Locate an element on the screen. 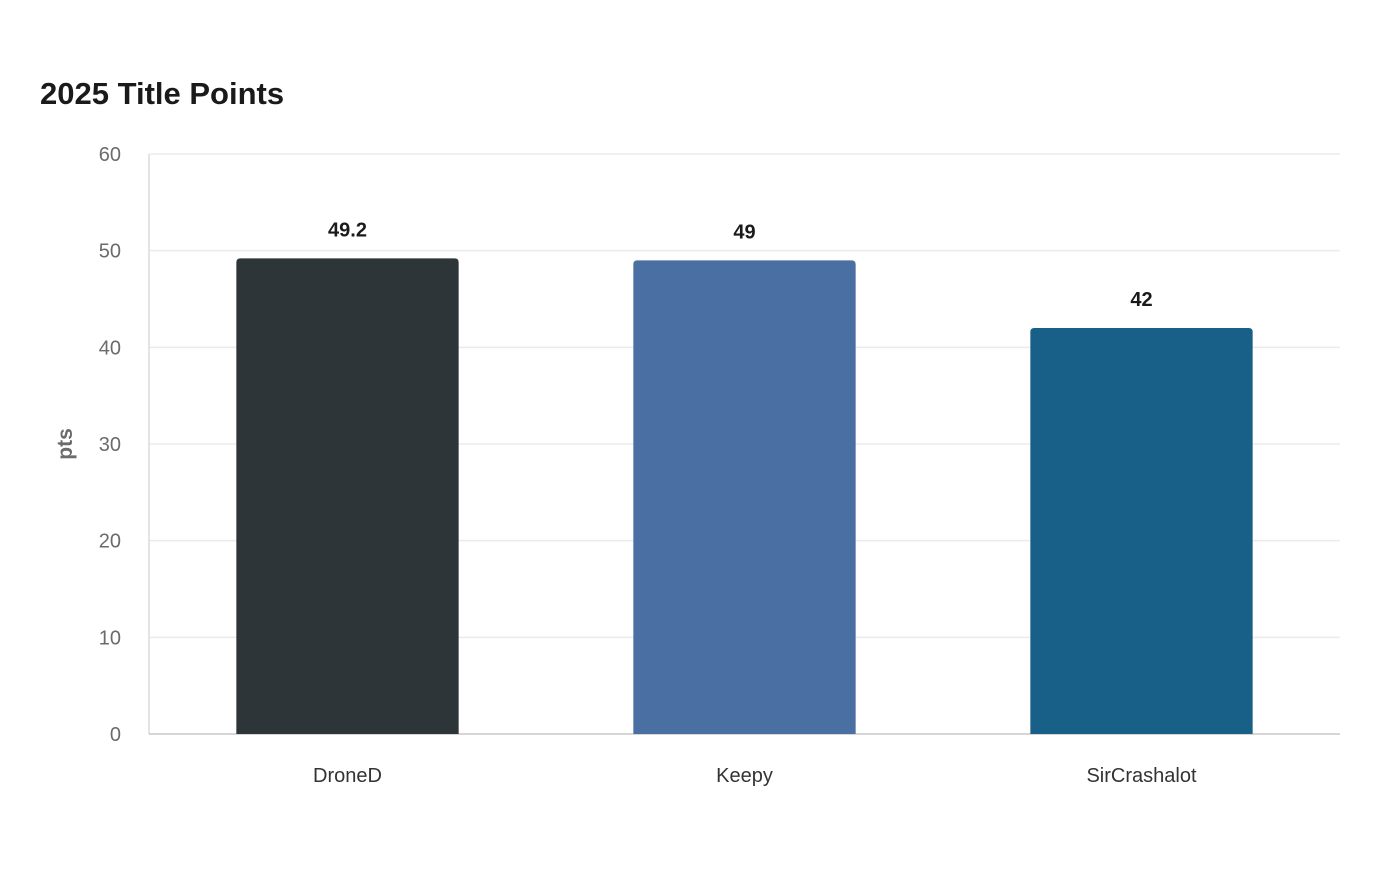 This screenshot has height=880, width=1400. y-tick-label: 0 is located at coordinates (115, 735).